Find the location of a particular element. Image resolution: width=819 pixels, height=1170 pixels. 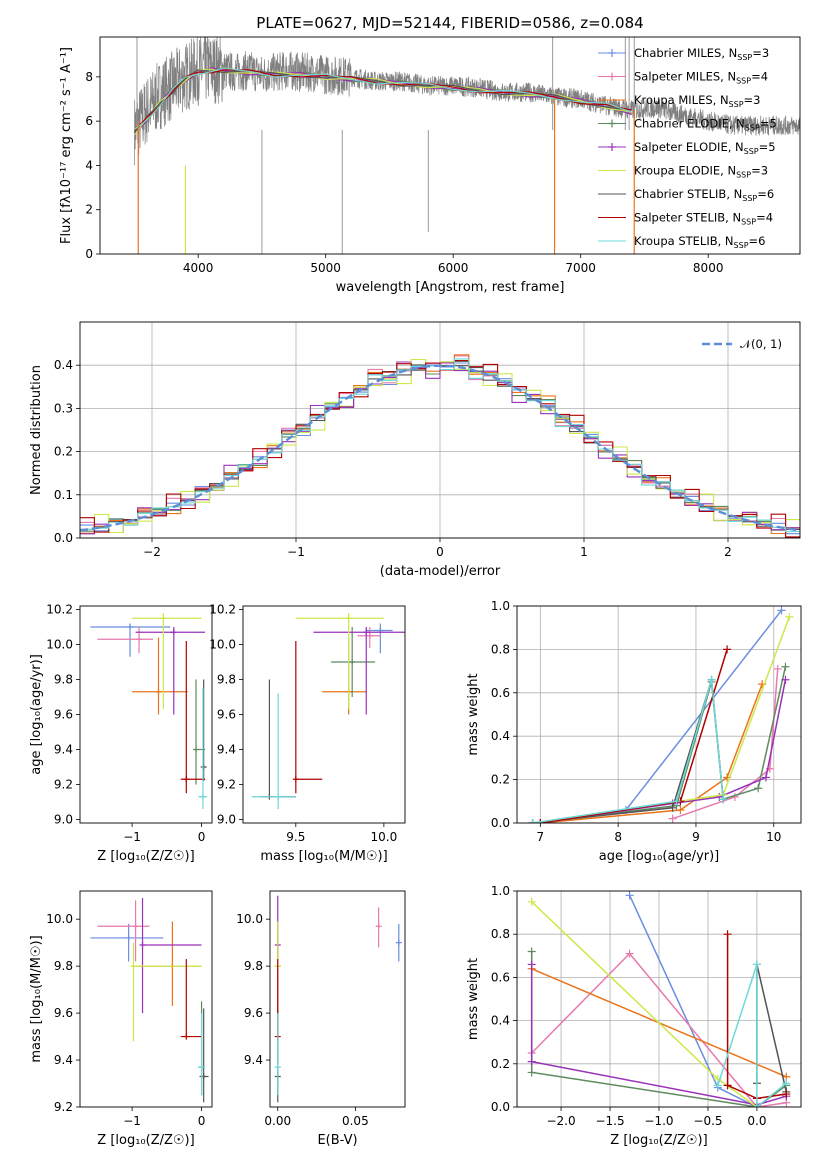

legend-suffix: =6 is located at coordinates (757, 241).